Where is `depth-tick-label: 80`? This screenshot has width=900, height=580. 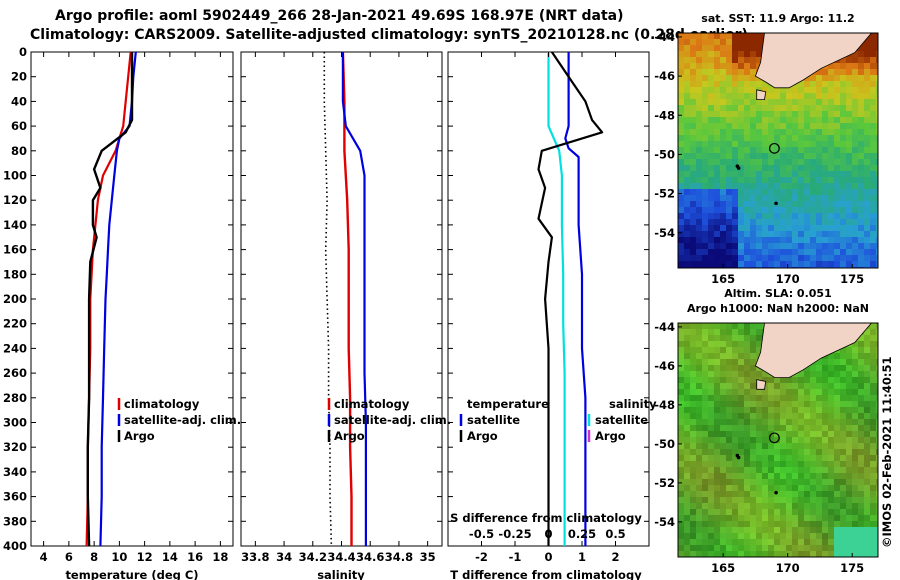
depth-tick-label: 80 is located at coordinates (19, 151).